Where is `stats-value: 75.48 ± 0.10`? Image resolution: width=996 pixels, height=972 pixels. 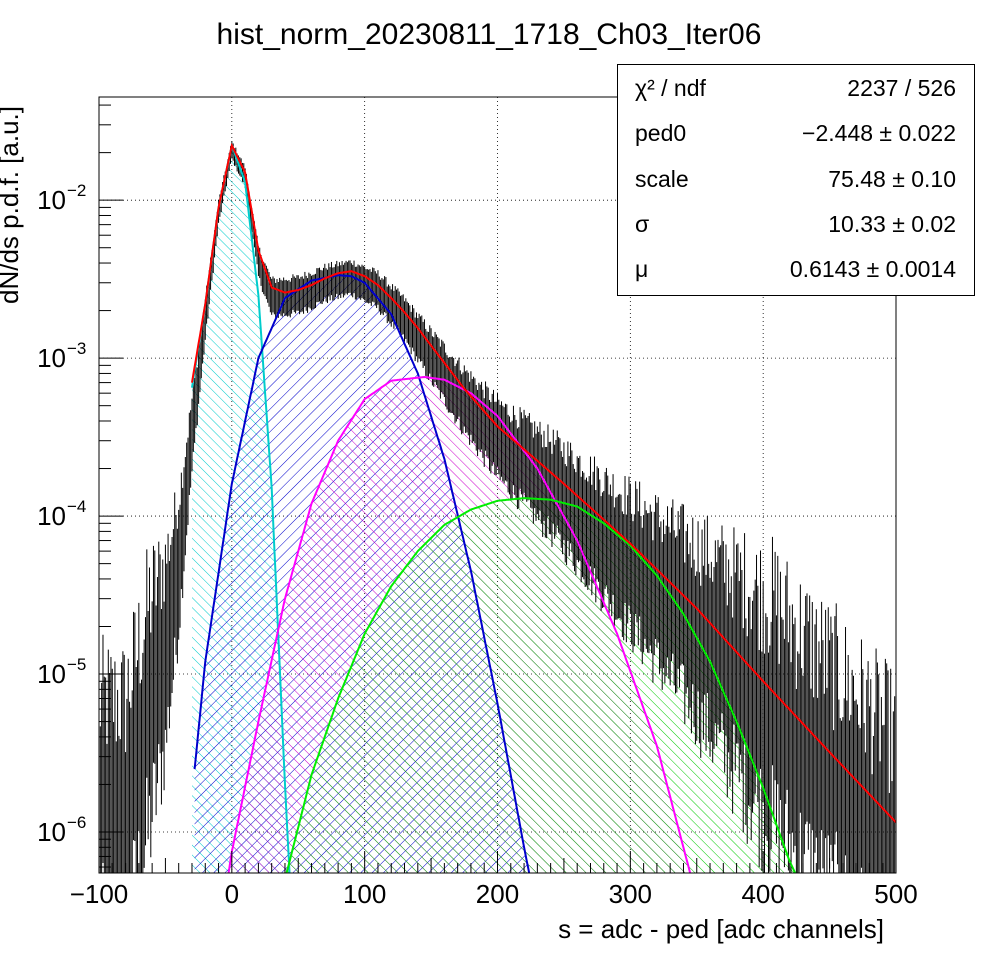
stats-value: 75.48 ± 0.10 is located at coordinates (892, 179).